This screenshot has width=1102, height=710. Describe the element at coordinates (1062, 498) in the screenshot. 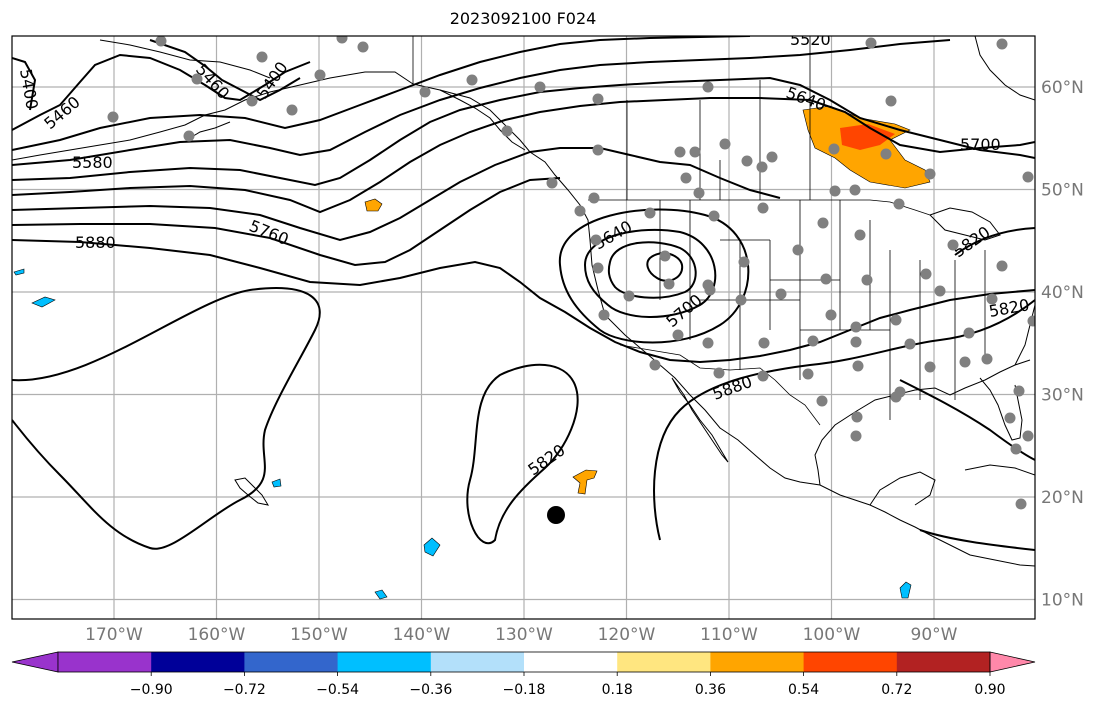

I see `lat-tick-label: 20°N` at that location.